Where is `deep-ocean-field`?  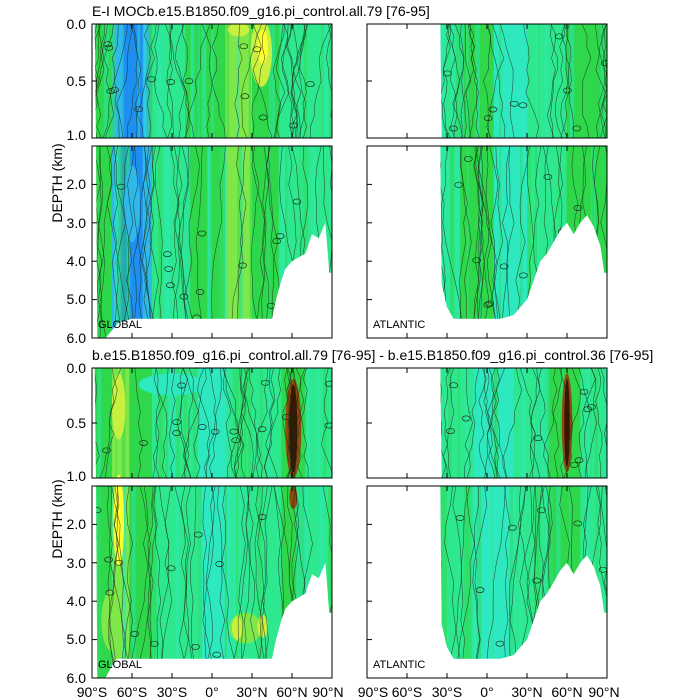
deep-ocean-field is located at coordinates (212, 582).